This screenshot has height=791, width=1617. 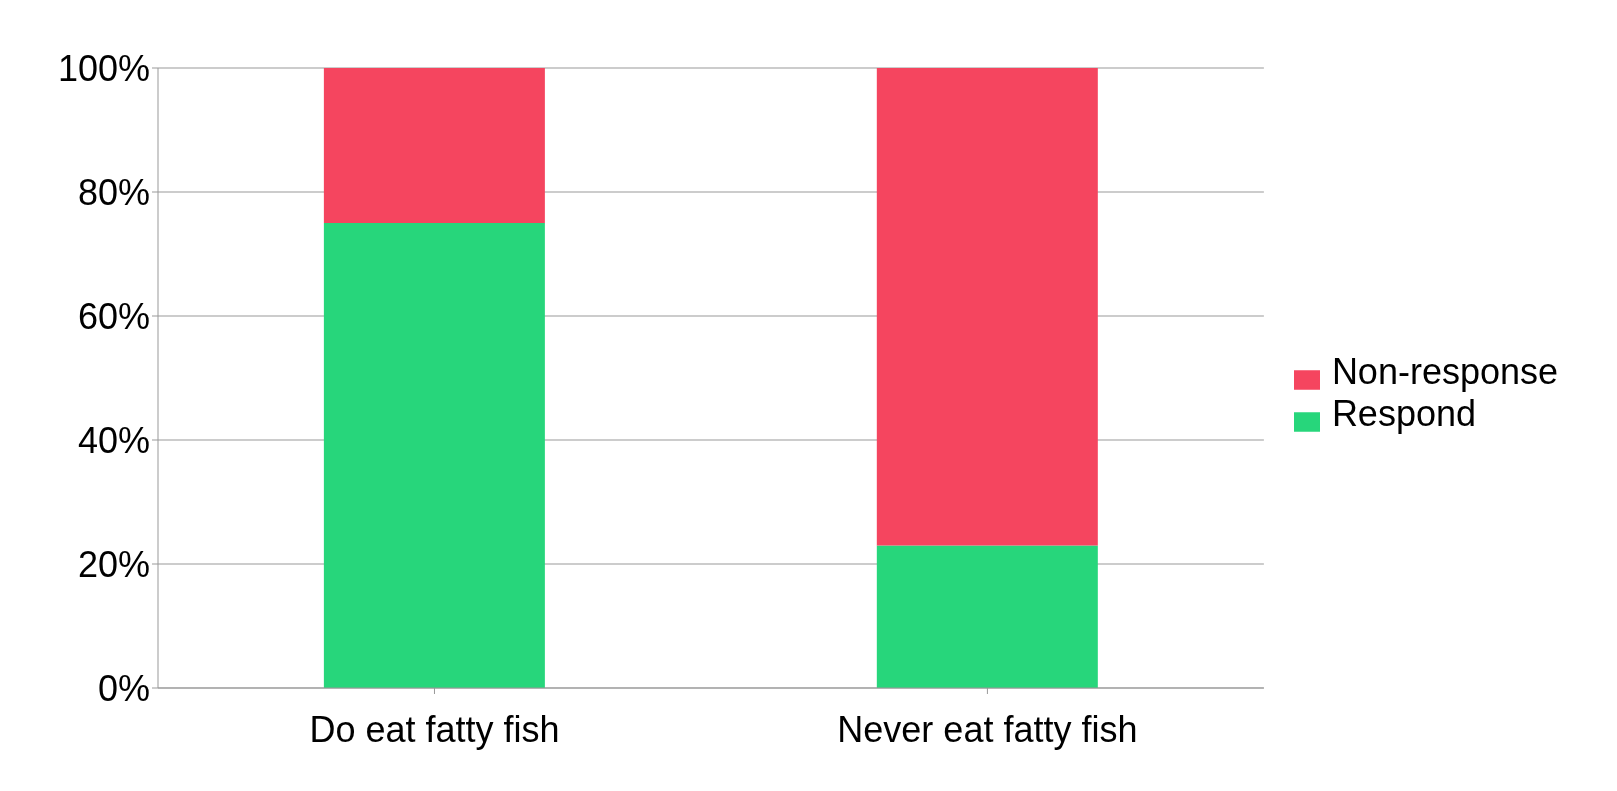 What do you see at coordinates (103, 68) in the screenshot?
I see `y-tick-label: 100%` at bounding box center [103, 68].